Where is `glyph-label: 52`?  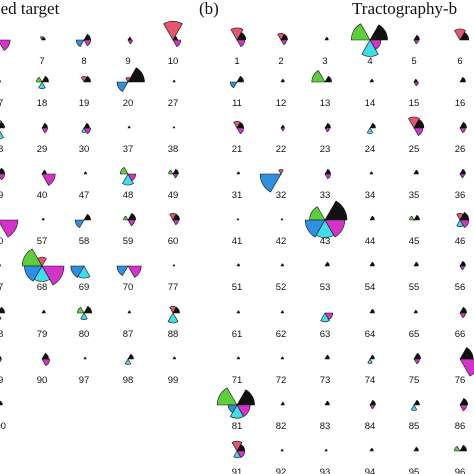
glyph-label: 52 is located at coordinates (281, 287).